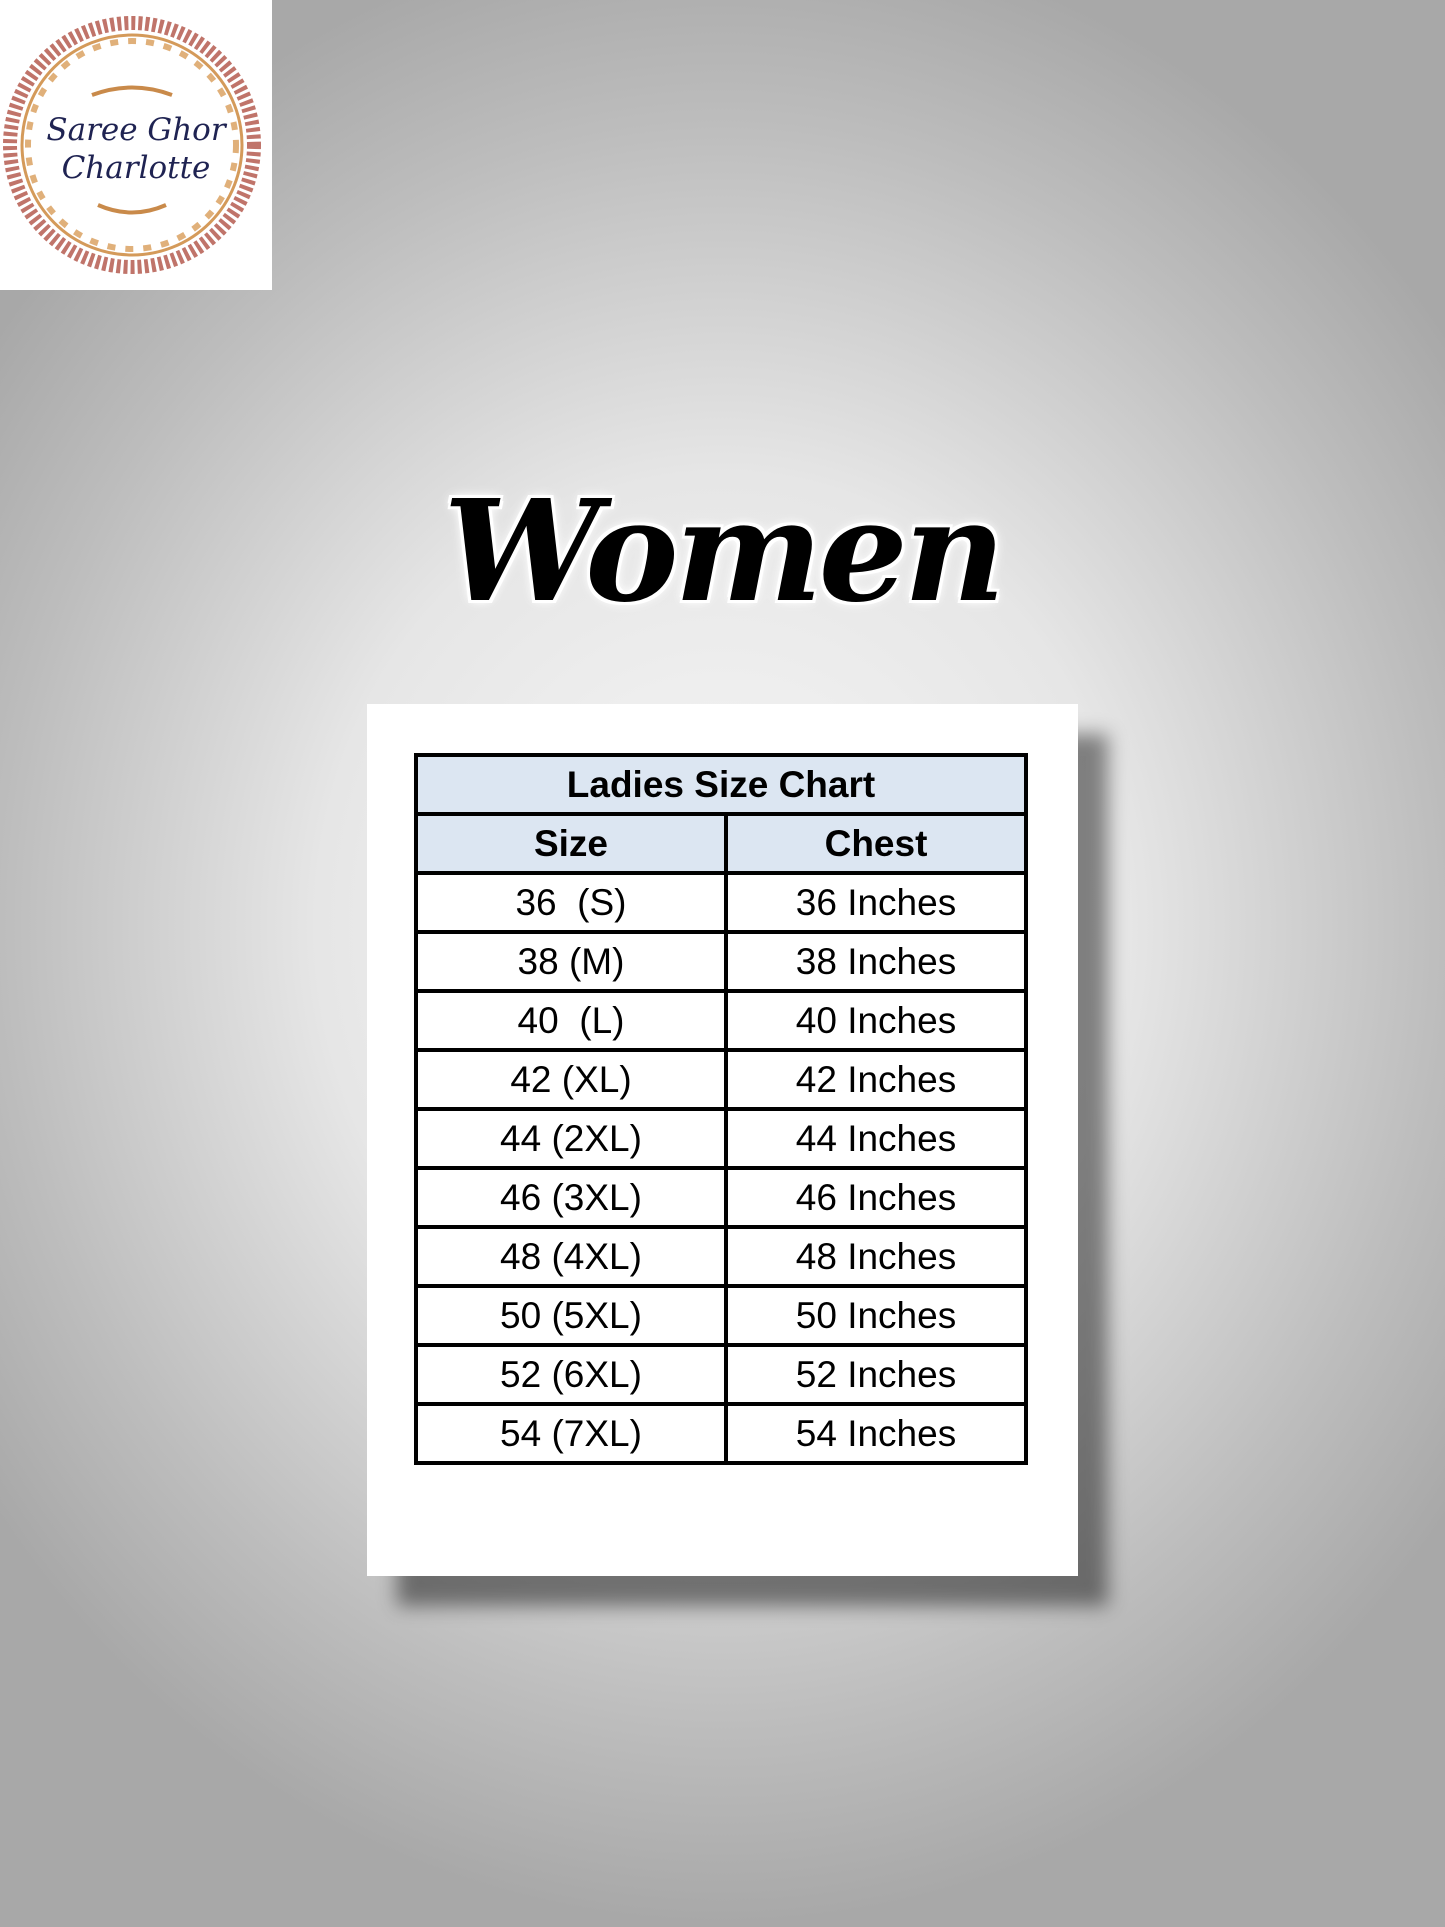  What do you see at coordinates (136, 130) in the screenshot?
I see `logo-line-1: Saree Ghor` at bounding box center [136, 130].